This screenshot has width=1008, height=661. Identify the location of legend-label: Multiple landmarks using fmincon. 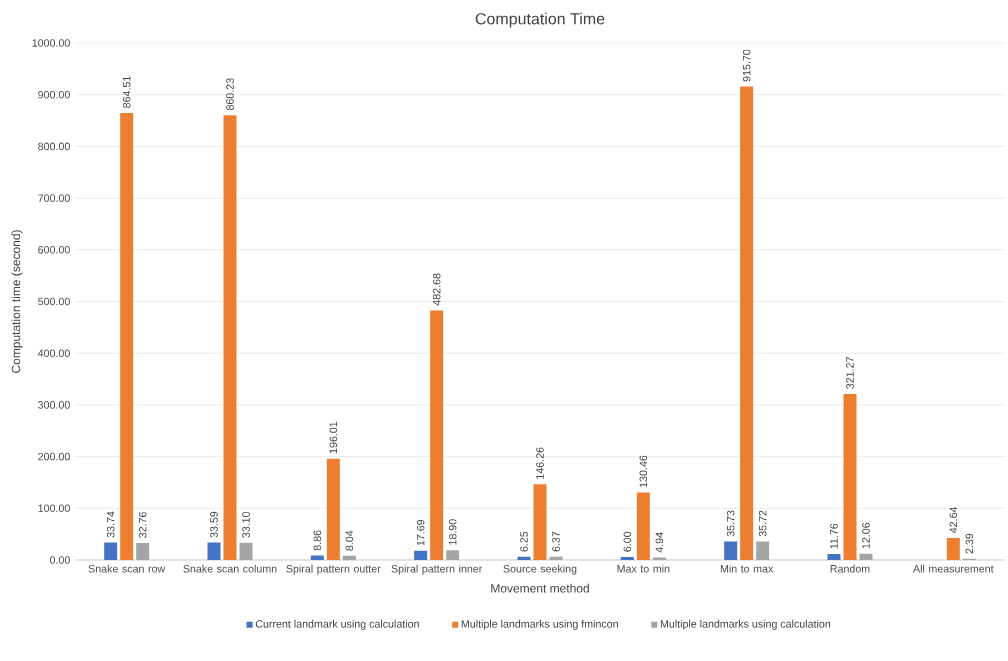
(539, 624).